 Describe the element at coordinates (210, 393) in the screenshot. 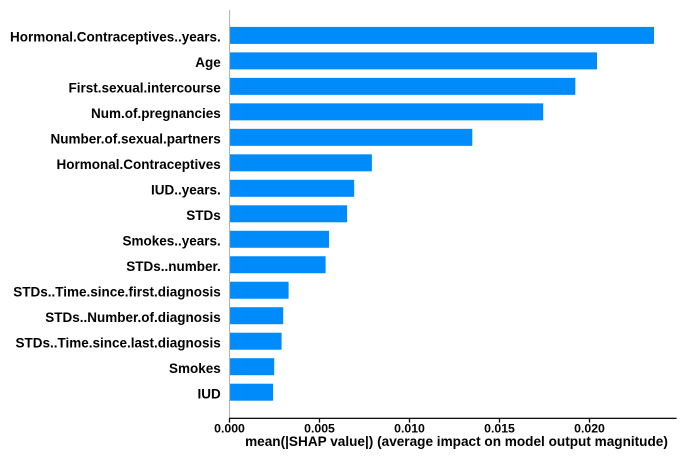

I see `svg-text: IUD` at that location.